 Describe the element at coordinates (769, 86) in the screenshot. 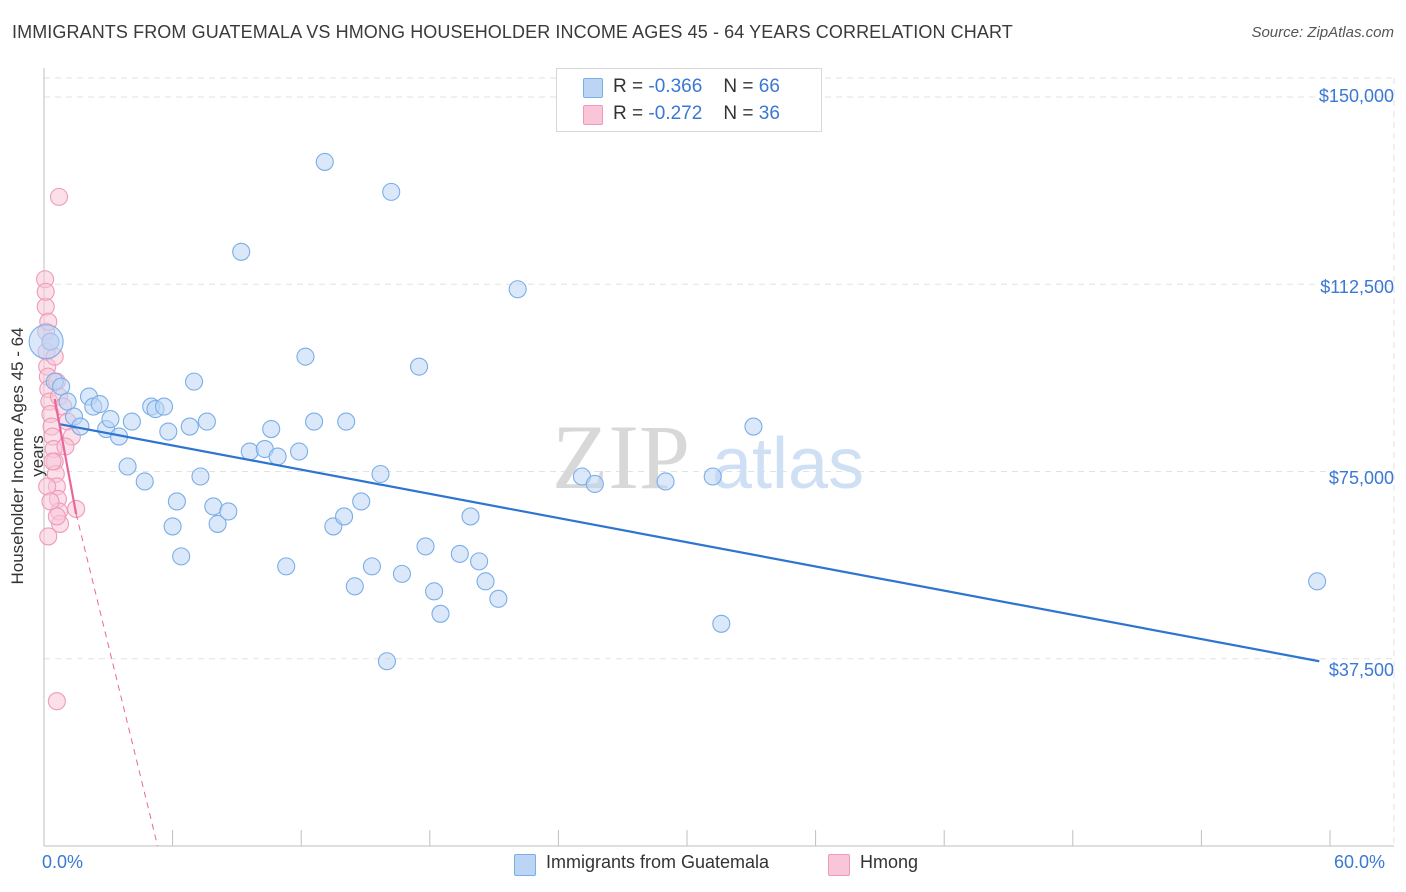

I see `legend-n-value-guatemala: 66` at that location.